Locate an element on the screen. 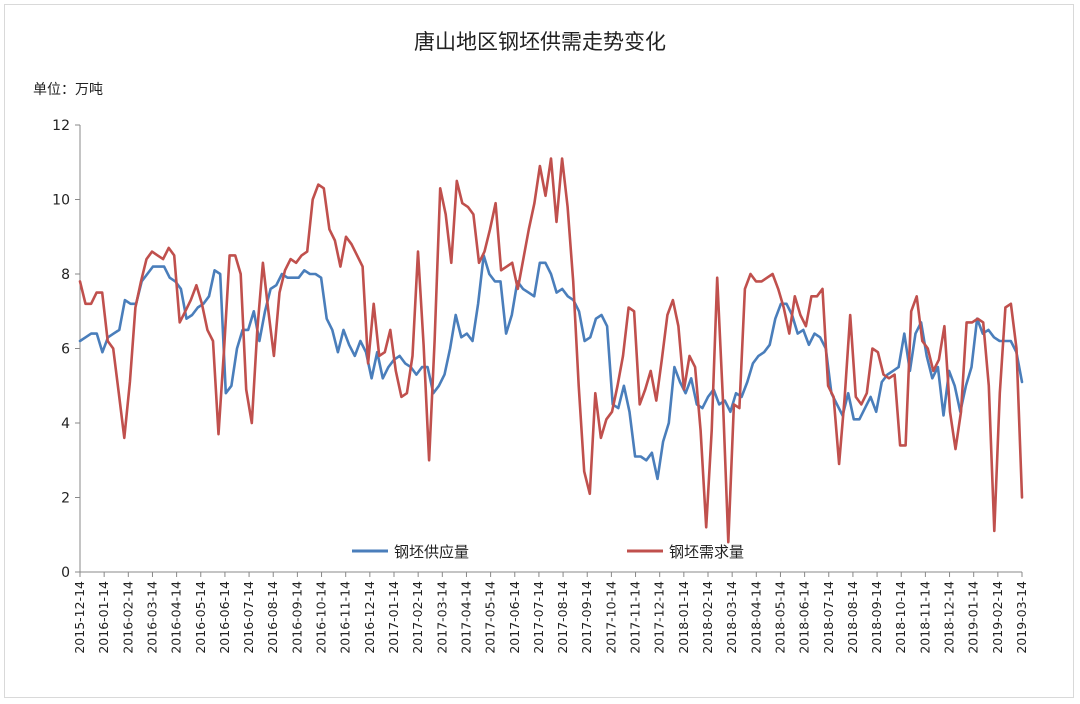 Image resolution: width=1080 pixels, height=704 pixels. x-tick-label: 2019-03-14 is located at coordinates (1021, 617).